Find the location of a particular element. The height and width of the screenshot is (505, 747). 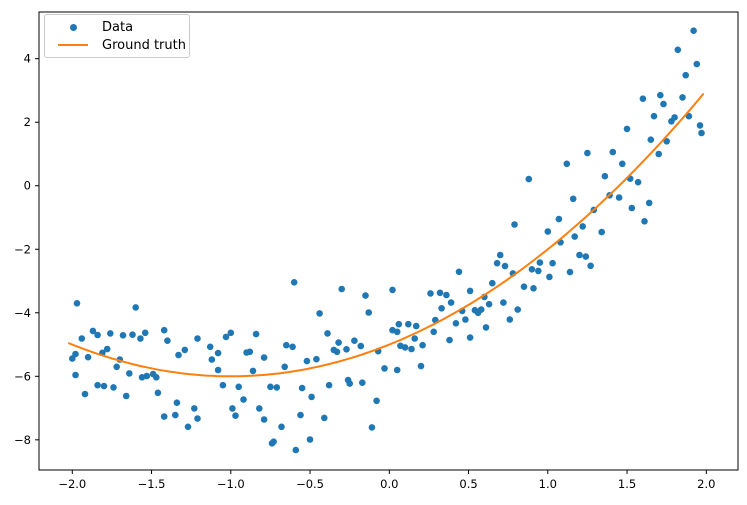

x-tick-label: −2.0 is located at coordinates (72, 484).